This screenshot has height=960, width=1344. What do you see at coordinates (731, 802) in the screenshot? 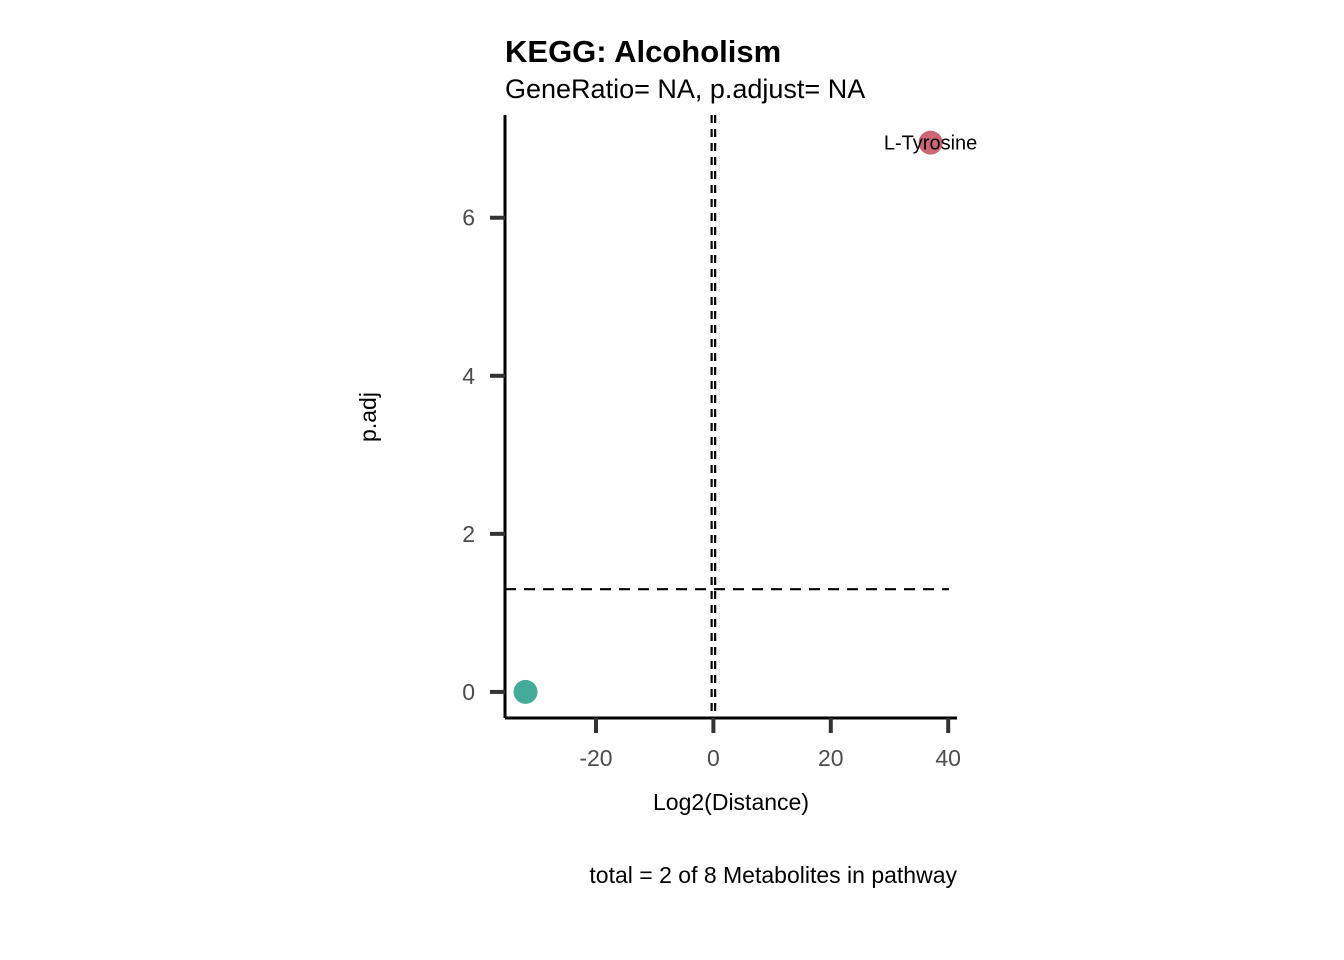
I see `x-axis-title: Log2(Distance)` at bounding box center [731, 802].